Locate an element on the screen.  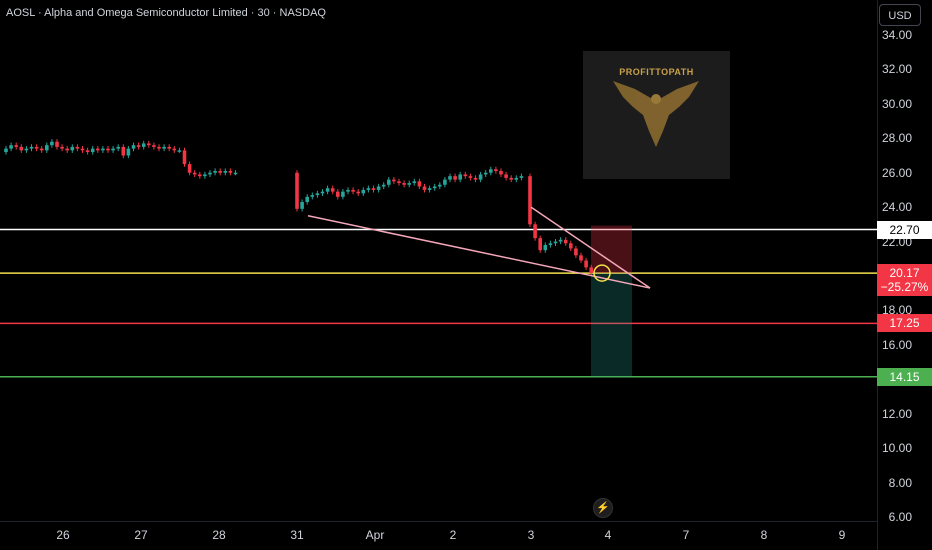
price-tick-label: 30.00 is located at coordinates (896, 103).